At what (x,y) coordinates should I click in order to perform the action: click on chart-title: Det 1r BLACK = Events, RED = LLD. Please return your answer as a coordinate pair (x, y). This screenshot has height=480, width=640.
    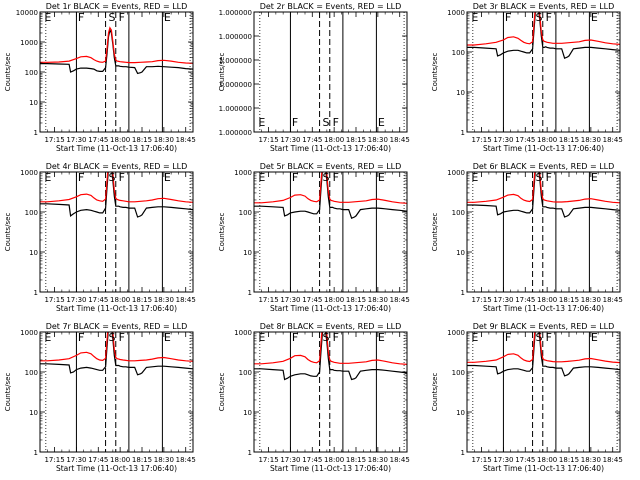
    Looking at the image, I should click on (117, 6).